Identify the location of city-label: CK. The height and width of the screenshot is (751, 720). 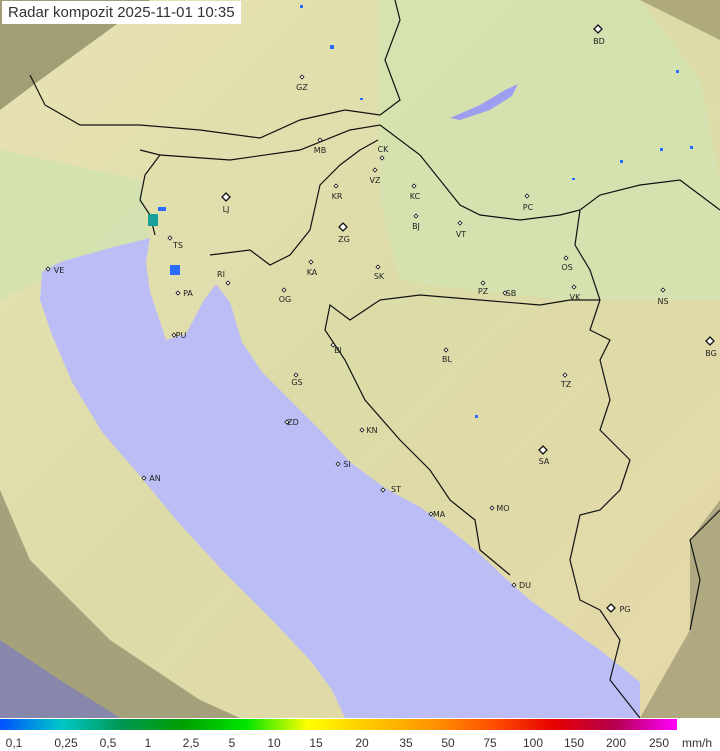
(384, 149).